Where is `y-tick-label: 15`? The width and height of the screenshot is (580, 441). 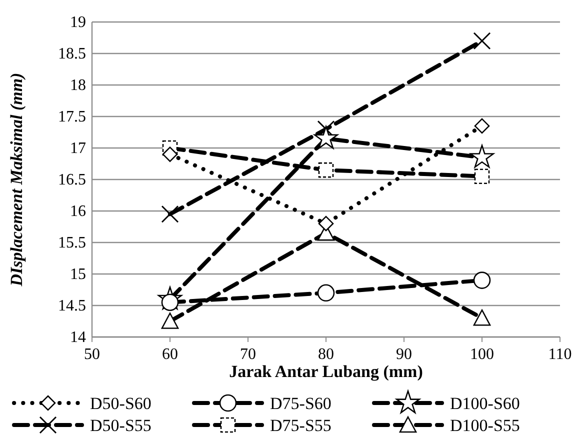
y-tick-label: 15 is located at coordinates (78, 274).